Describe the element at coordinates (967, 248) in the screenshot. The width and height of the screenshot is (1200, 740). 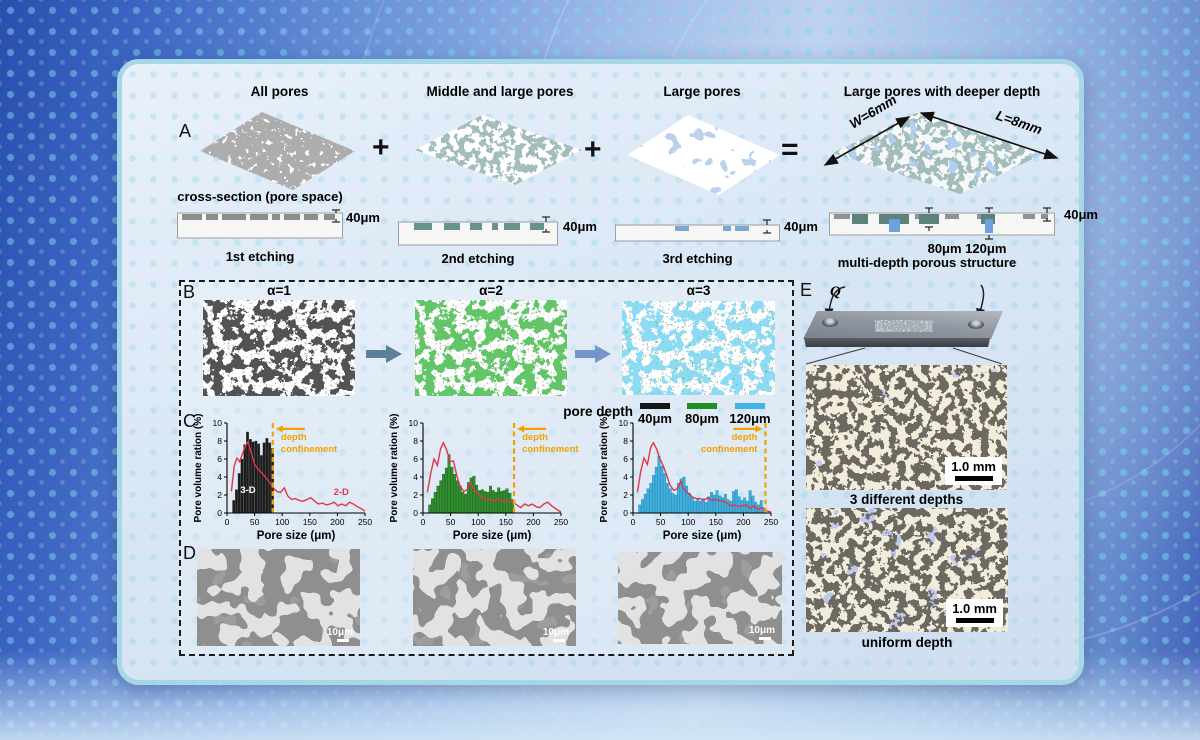
I see `sub-depth-labels: 80μm 120μm` at that location.